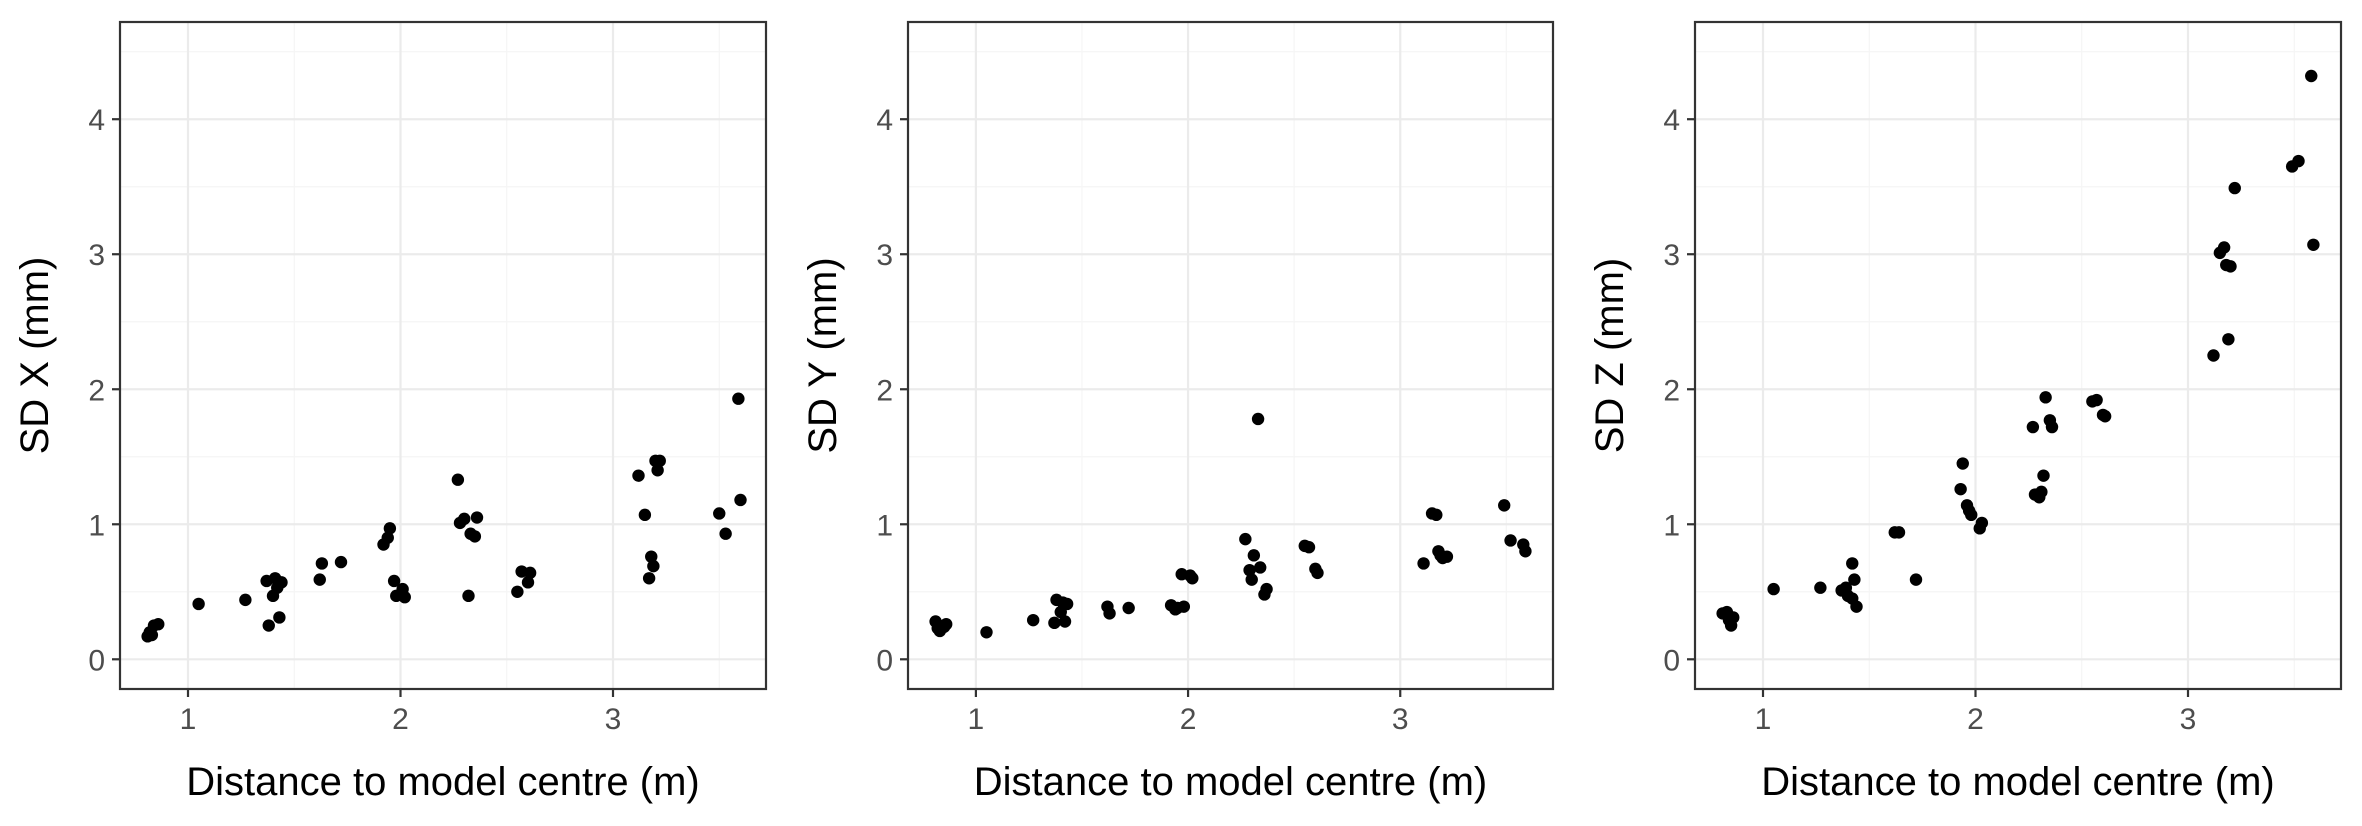 Image resolution: width=2362 pixels, height=826 pixels. I want to click on y-axis-title: SD Y (mm), so click(823, 355).